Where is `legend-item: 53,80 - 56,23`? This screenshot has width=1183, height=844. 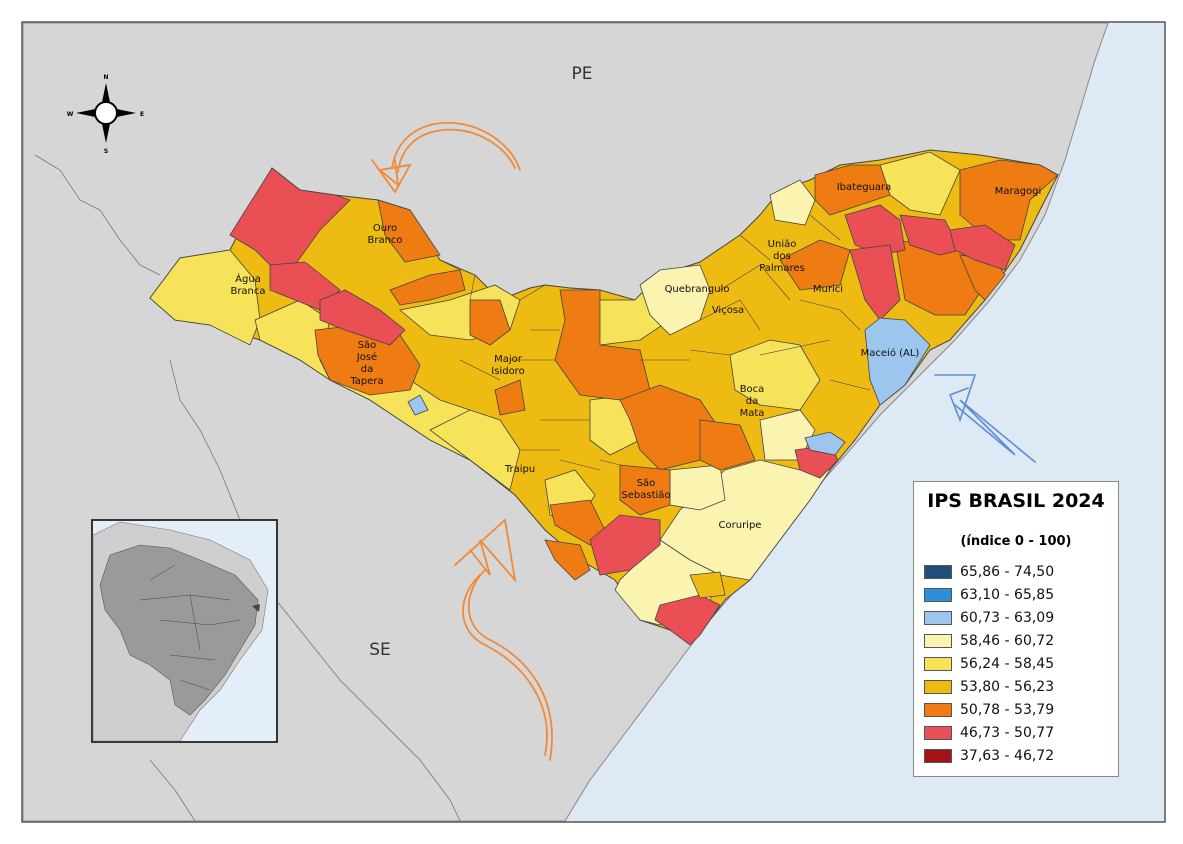
legend-item: 53,80 - 56,23 is located at coordinates (1019, 686).